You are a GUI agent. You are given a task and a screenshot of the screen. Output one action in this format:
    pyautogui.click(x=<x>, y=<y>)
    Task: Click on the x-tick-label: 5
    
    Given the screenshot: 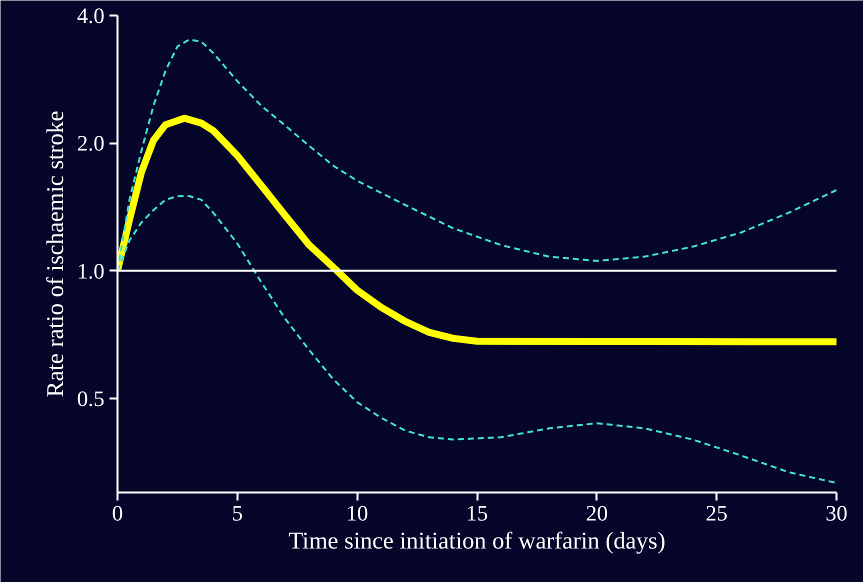 What is the action you would take?
    pyautogui.click(x=237, y=513)
    